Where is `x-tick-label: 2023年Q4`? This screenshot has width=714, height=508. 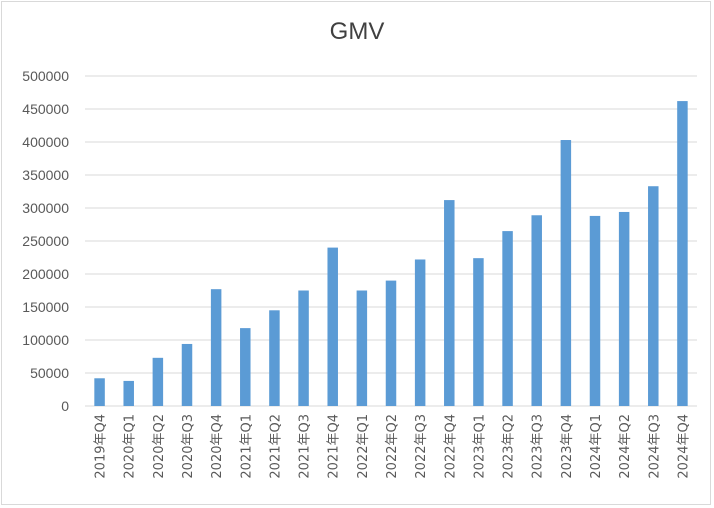
x-tick-label: 2023年Q4 is located at coordinates (567, 446).